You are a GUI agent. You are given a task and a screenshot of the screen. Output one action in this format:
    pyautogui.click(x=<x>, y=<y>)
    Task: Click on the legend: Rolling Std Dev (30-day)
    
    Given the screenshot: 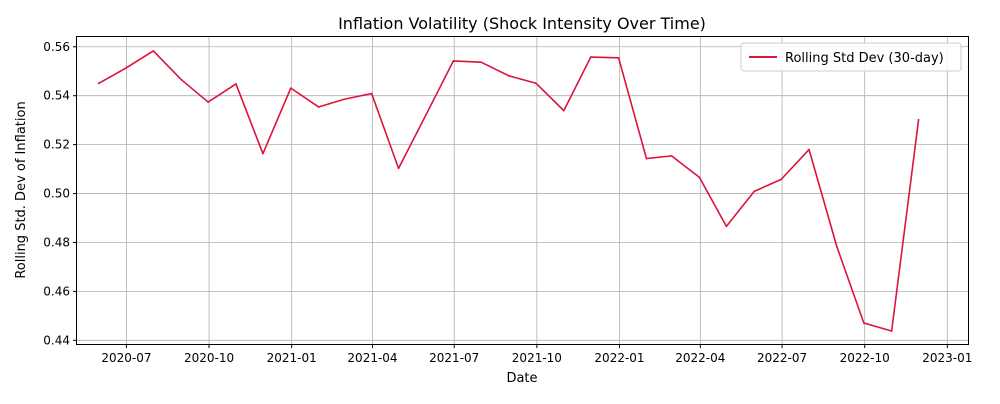 What is the action you would take?
    pyautogui.click(x=851, y=57)
    